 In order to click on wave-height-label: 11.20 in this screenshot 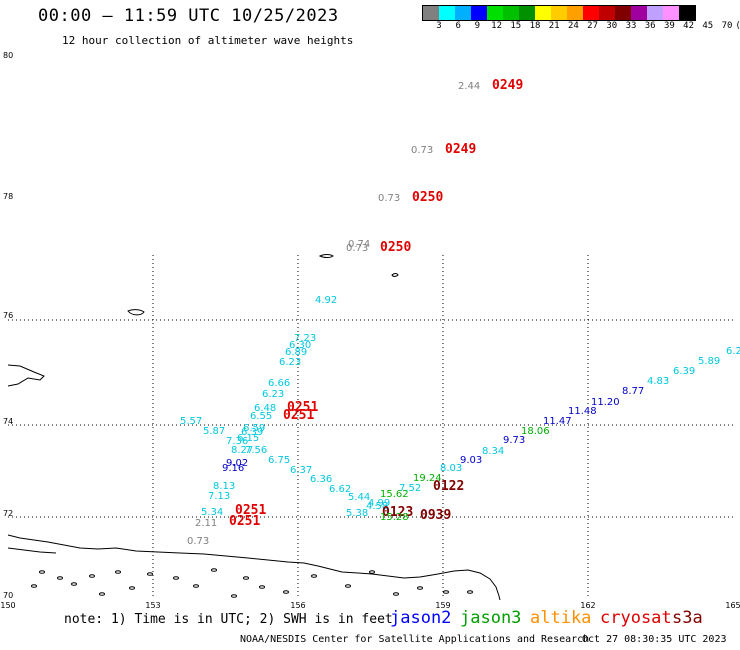, I will do `click(605, 402)`.